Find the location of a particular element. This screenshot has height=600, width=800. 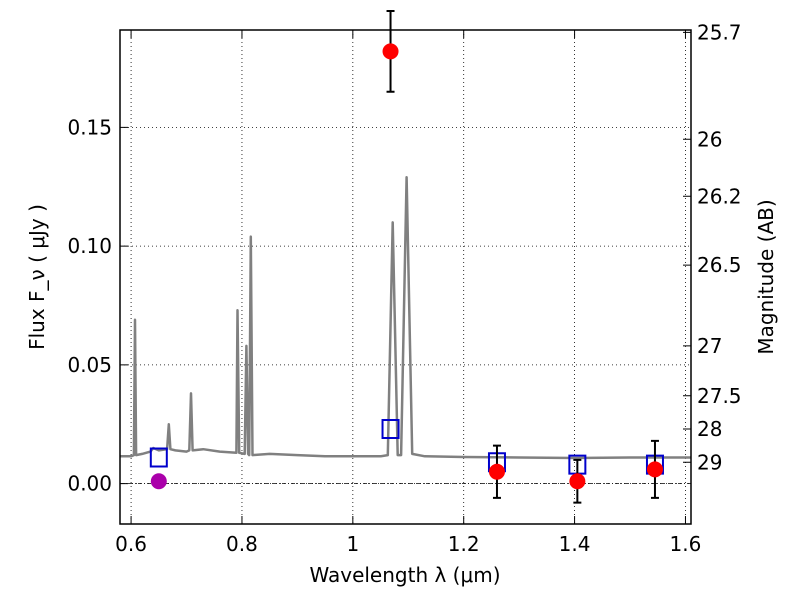

filter-points-layer is located at coordinates (406, 447).